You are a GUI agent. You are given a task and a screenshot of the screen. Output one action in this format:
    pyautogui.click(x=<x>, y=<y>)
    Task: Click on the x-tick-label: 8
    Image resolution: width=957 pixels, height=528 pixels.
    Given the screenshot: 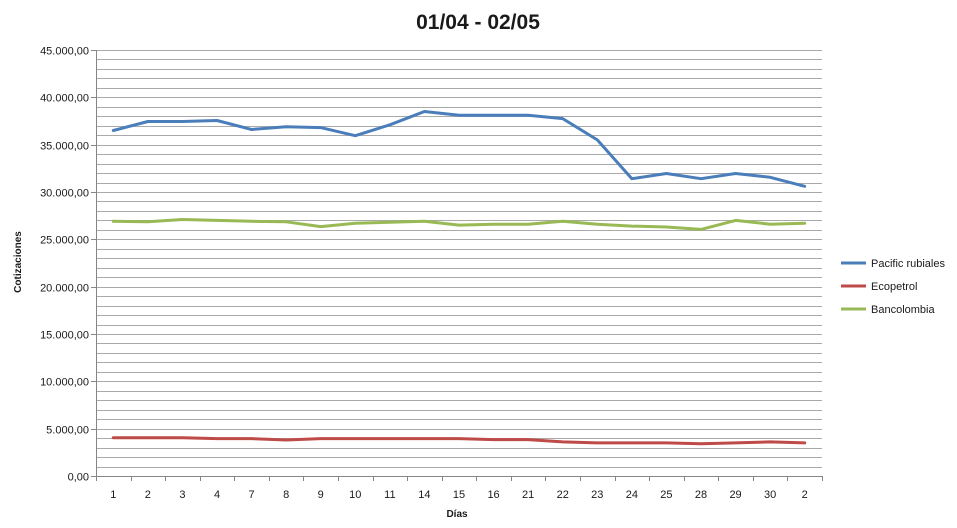 What is the action you would take?
    pyautogui.click(x=286, y=495)
    